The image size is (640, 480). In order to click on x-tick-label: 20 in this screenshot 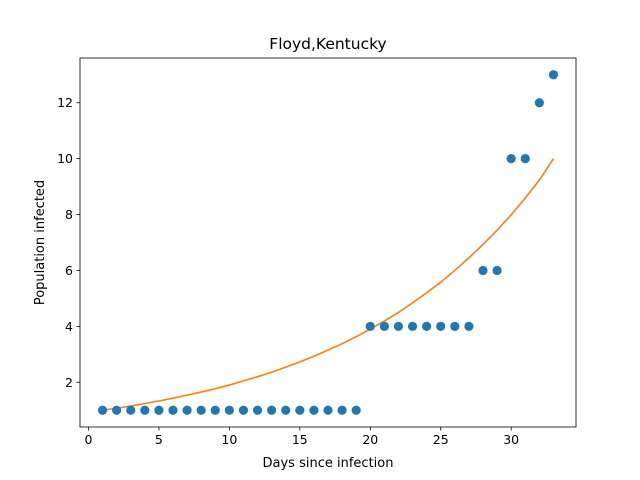, I will do `click(370, 439)`.